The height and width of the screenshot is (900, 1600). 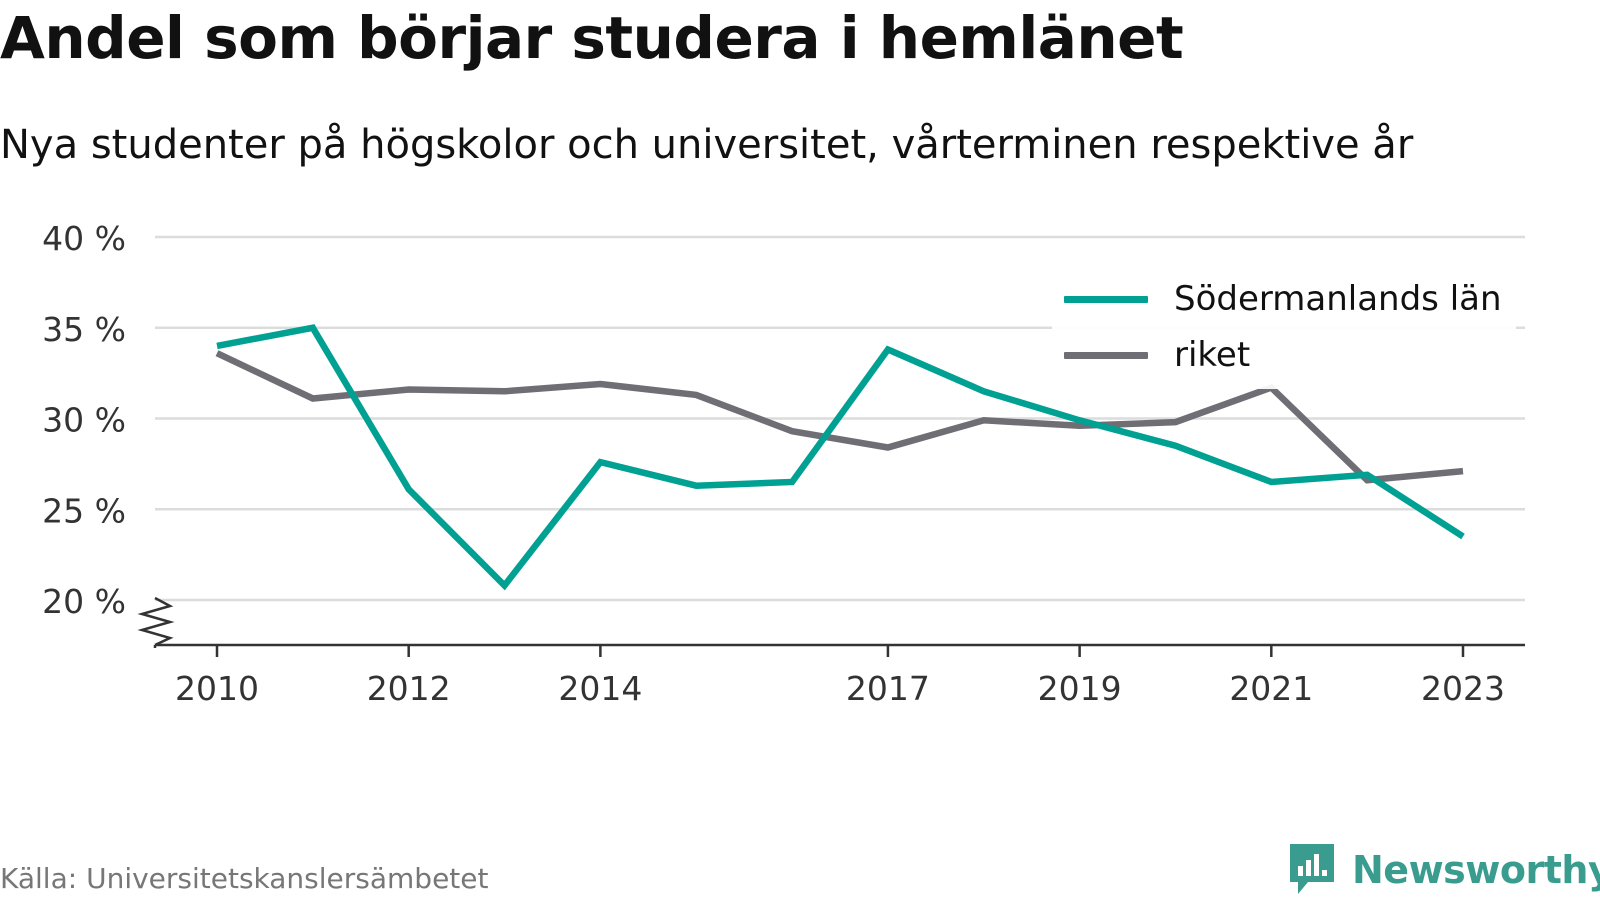 What do you see at coordinates (888, 688) in the screenshot?
I see `x-tick-label: 2017` at bounding box center [888, 688].